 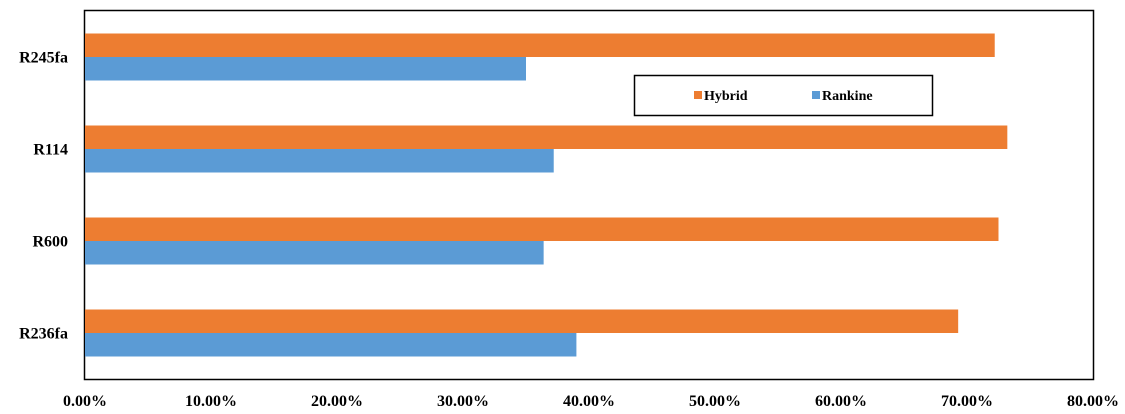 What do you see at coordinates (463, 401) in the screenshot?
I see `x-tick-label: 30.00%` at bounding box center [463, 401].